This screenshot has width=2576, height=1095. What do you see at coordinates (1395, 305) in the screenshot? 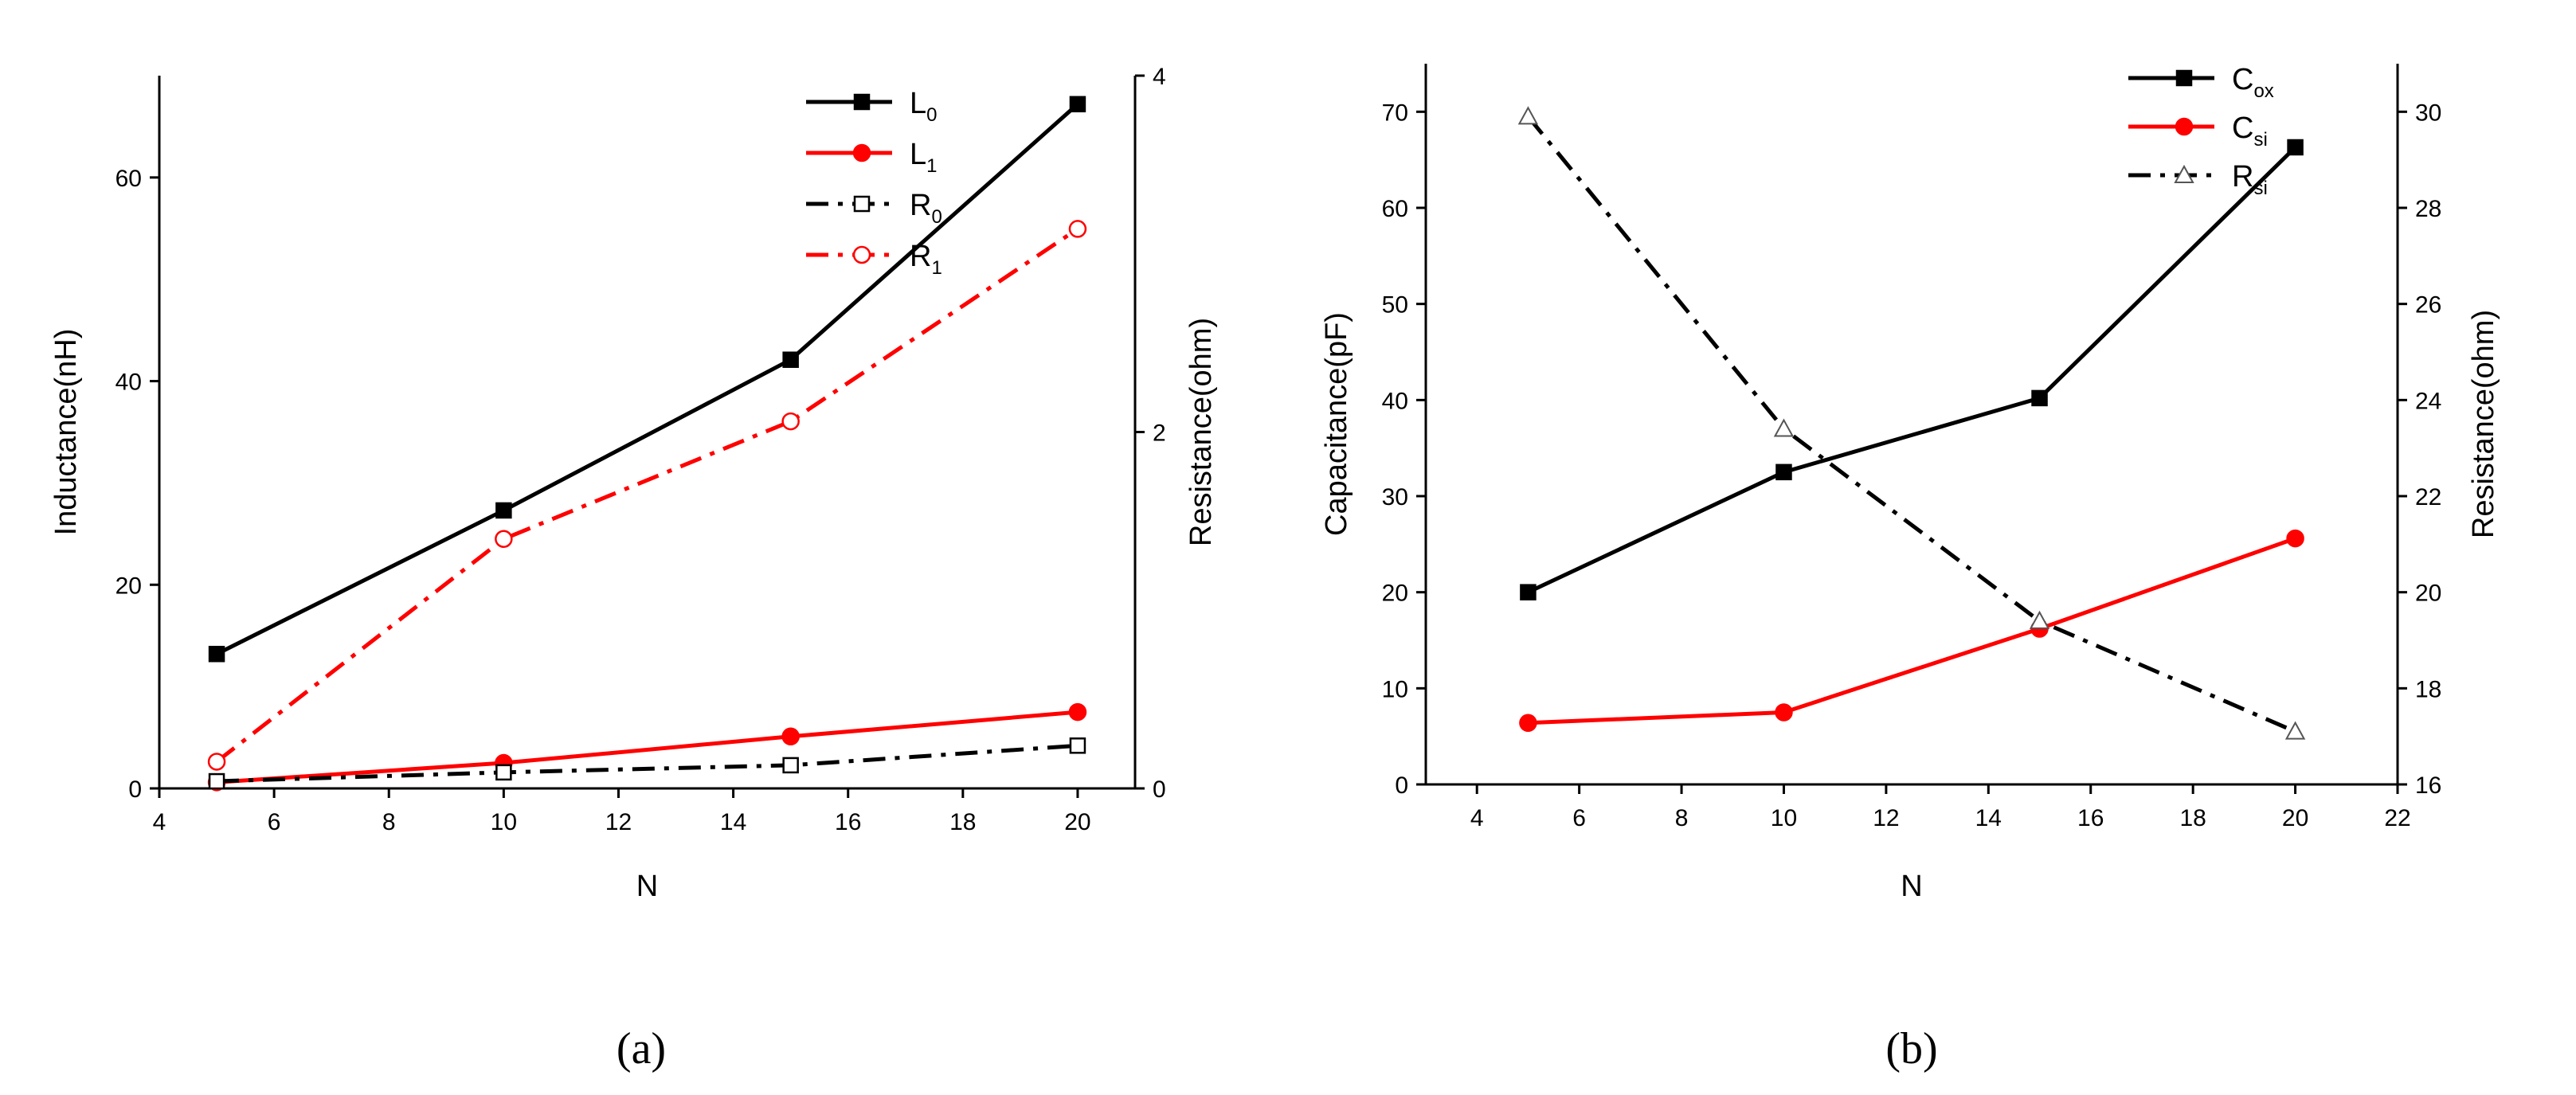
I see `left-y-tick-label: 50` at bounding box center [1395, 305].